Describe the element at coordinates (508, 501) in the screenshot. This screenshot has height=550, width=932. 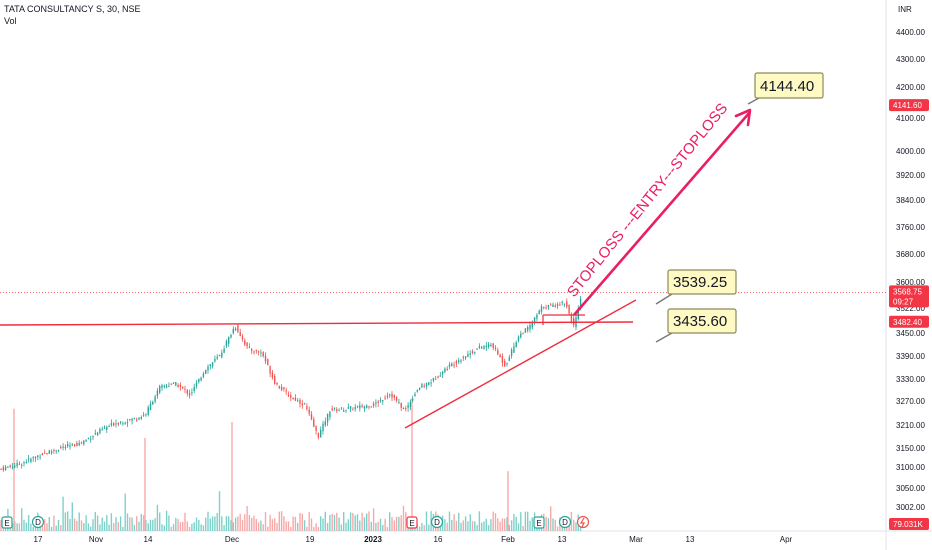
I see `volume-spike` at that location.